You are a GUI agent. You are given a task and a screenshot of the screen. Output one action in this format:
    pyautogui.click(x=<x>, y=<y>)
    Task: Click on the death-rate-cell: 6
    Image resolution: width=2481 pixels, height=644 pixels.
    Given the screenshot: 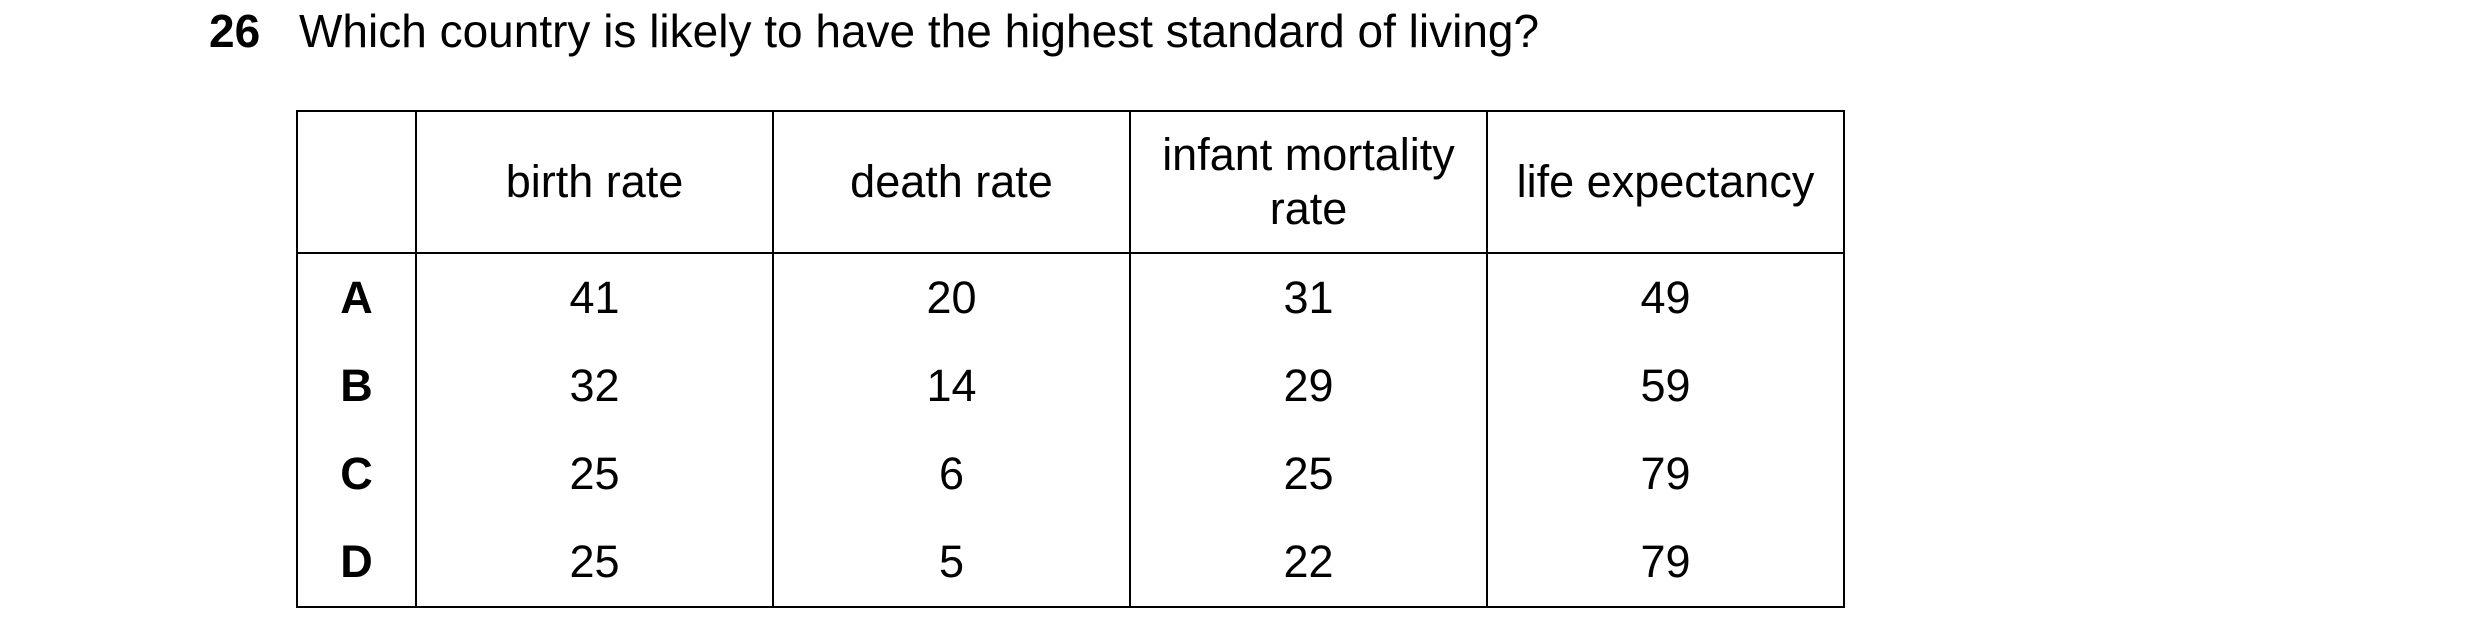 What is the action you would take?
    pyautogui.click(x=951, y=474)
    